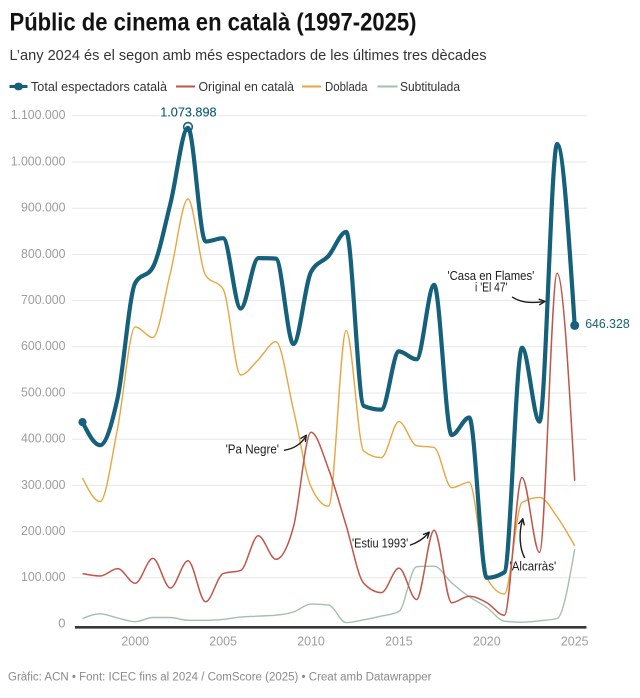 The width and height of the screenshot is (640, 698). I want to click on svg-text: Total espectadors català, so click(99, 87).